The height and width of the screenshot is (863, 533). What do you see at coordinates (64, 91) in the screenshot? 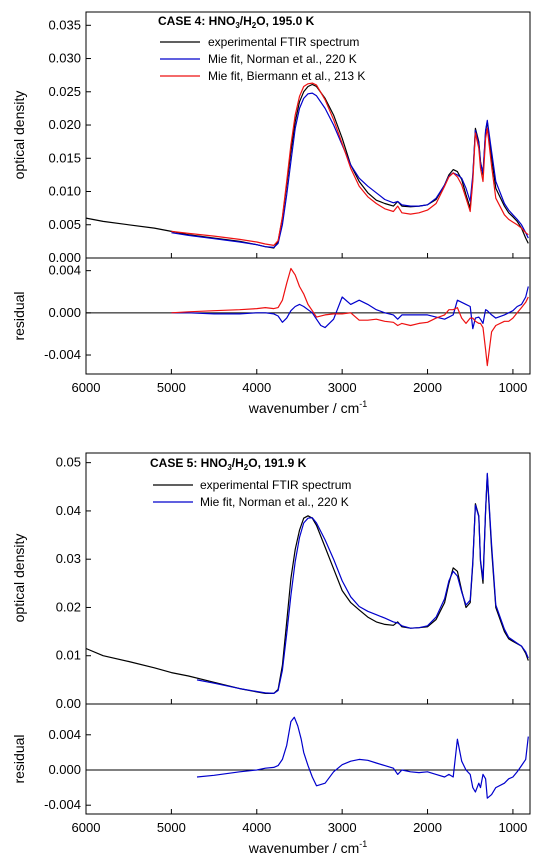
I see `case4-ytick-label: 0.025` at bounding box center [64, 91].